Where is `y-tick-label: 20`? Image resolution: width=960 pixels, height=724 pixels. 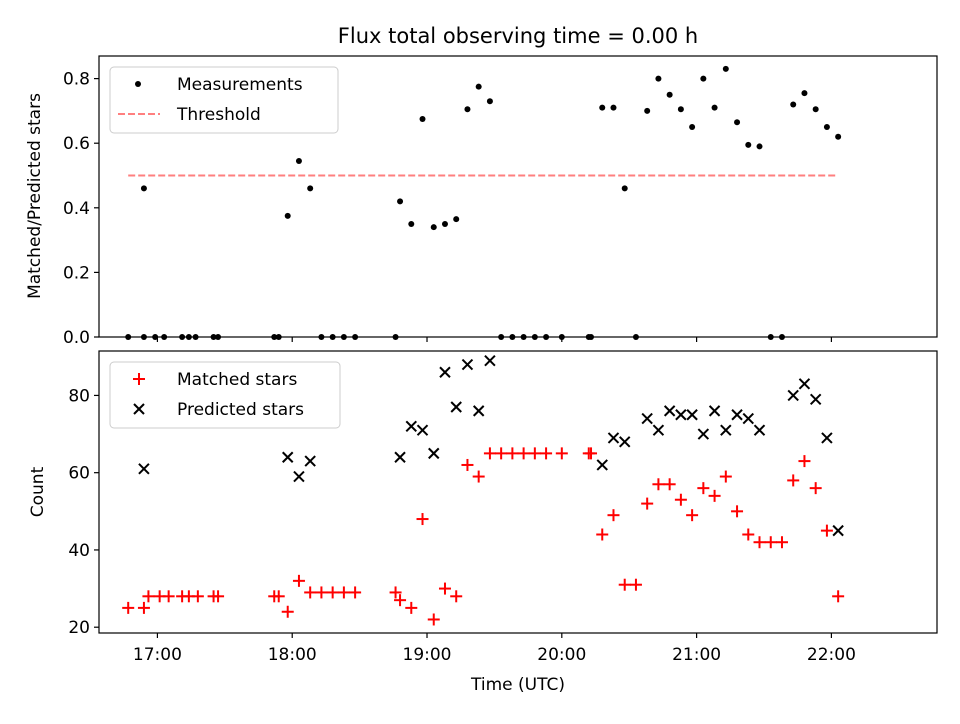
y-tick-label: 20 is located at coordinates (79, 628).